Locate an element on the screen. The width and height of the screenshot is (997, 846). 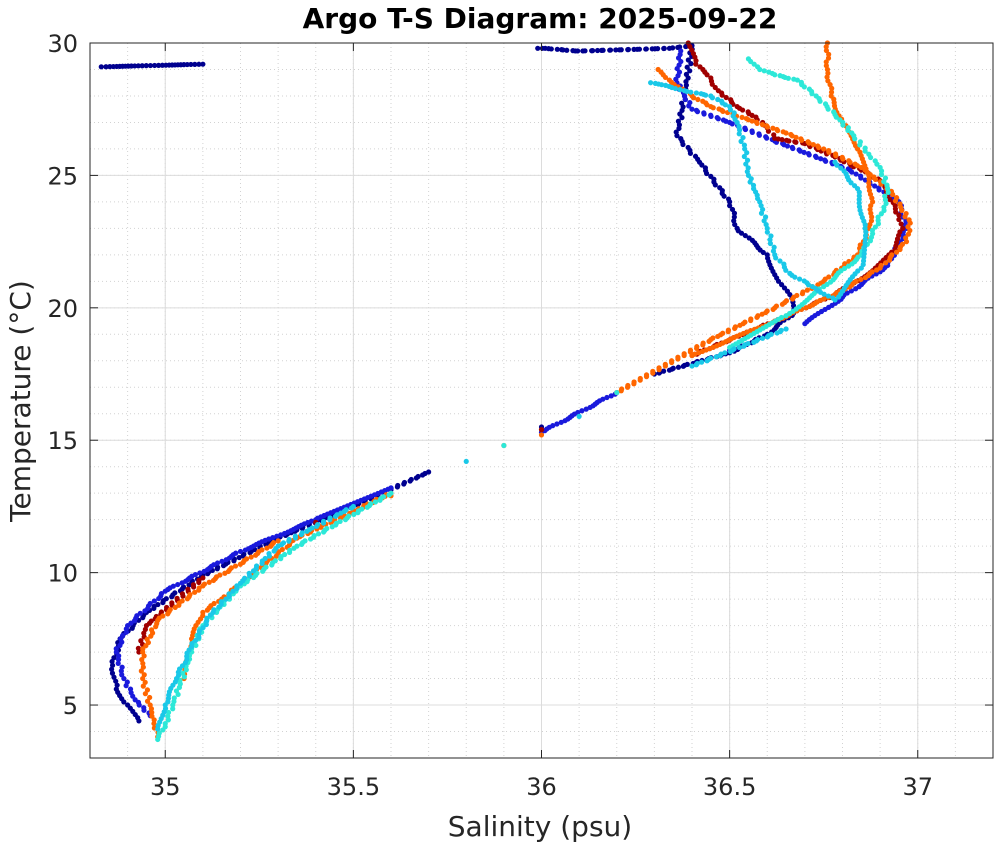
y-tick-label: 5 is located at coordinates (70, 706).